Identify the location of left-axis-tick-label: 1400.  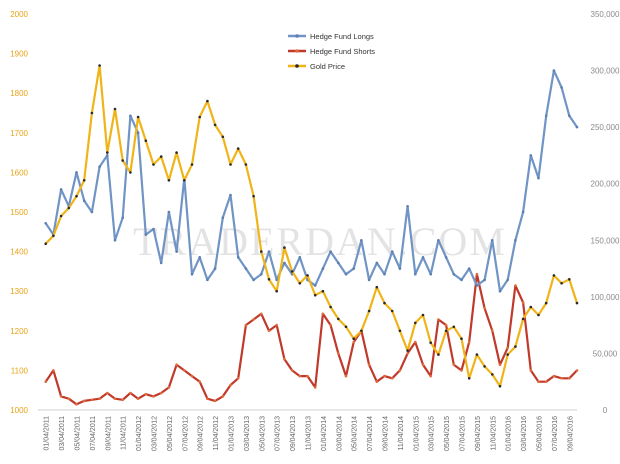
(19, 252).